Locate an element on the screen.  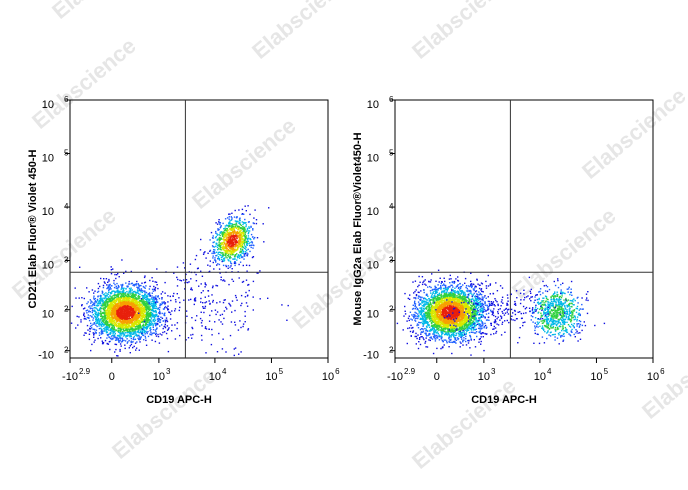
y-axis-label: CD21 Elab Fluor® Violet 450-H is located at coordinates (33, 229).